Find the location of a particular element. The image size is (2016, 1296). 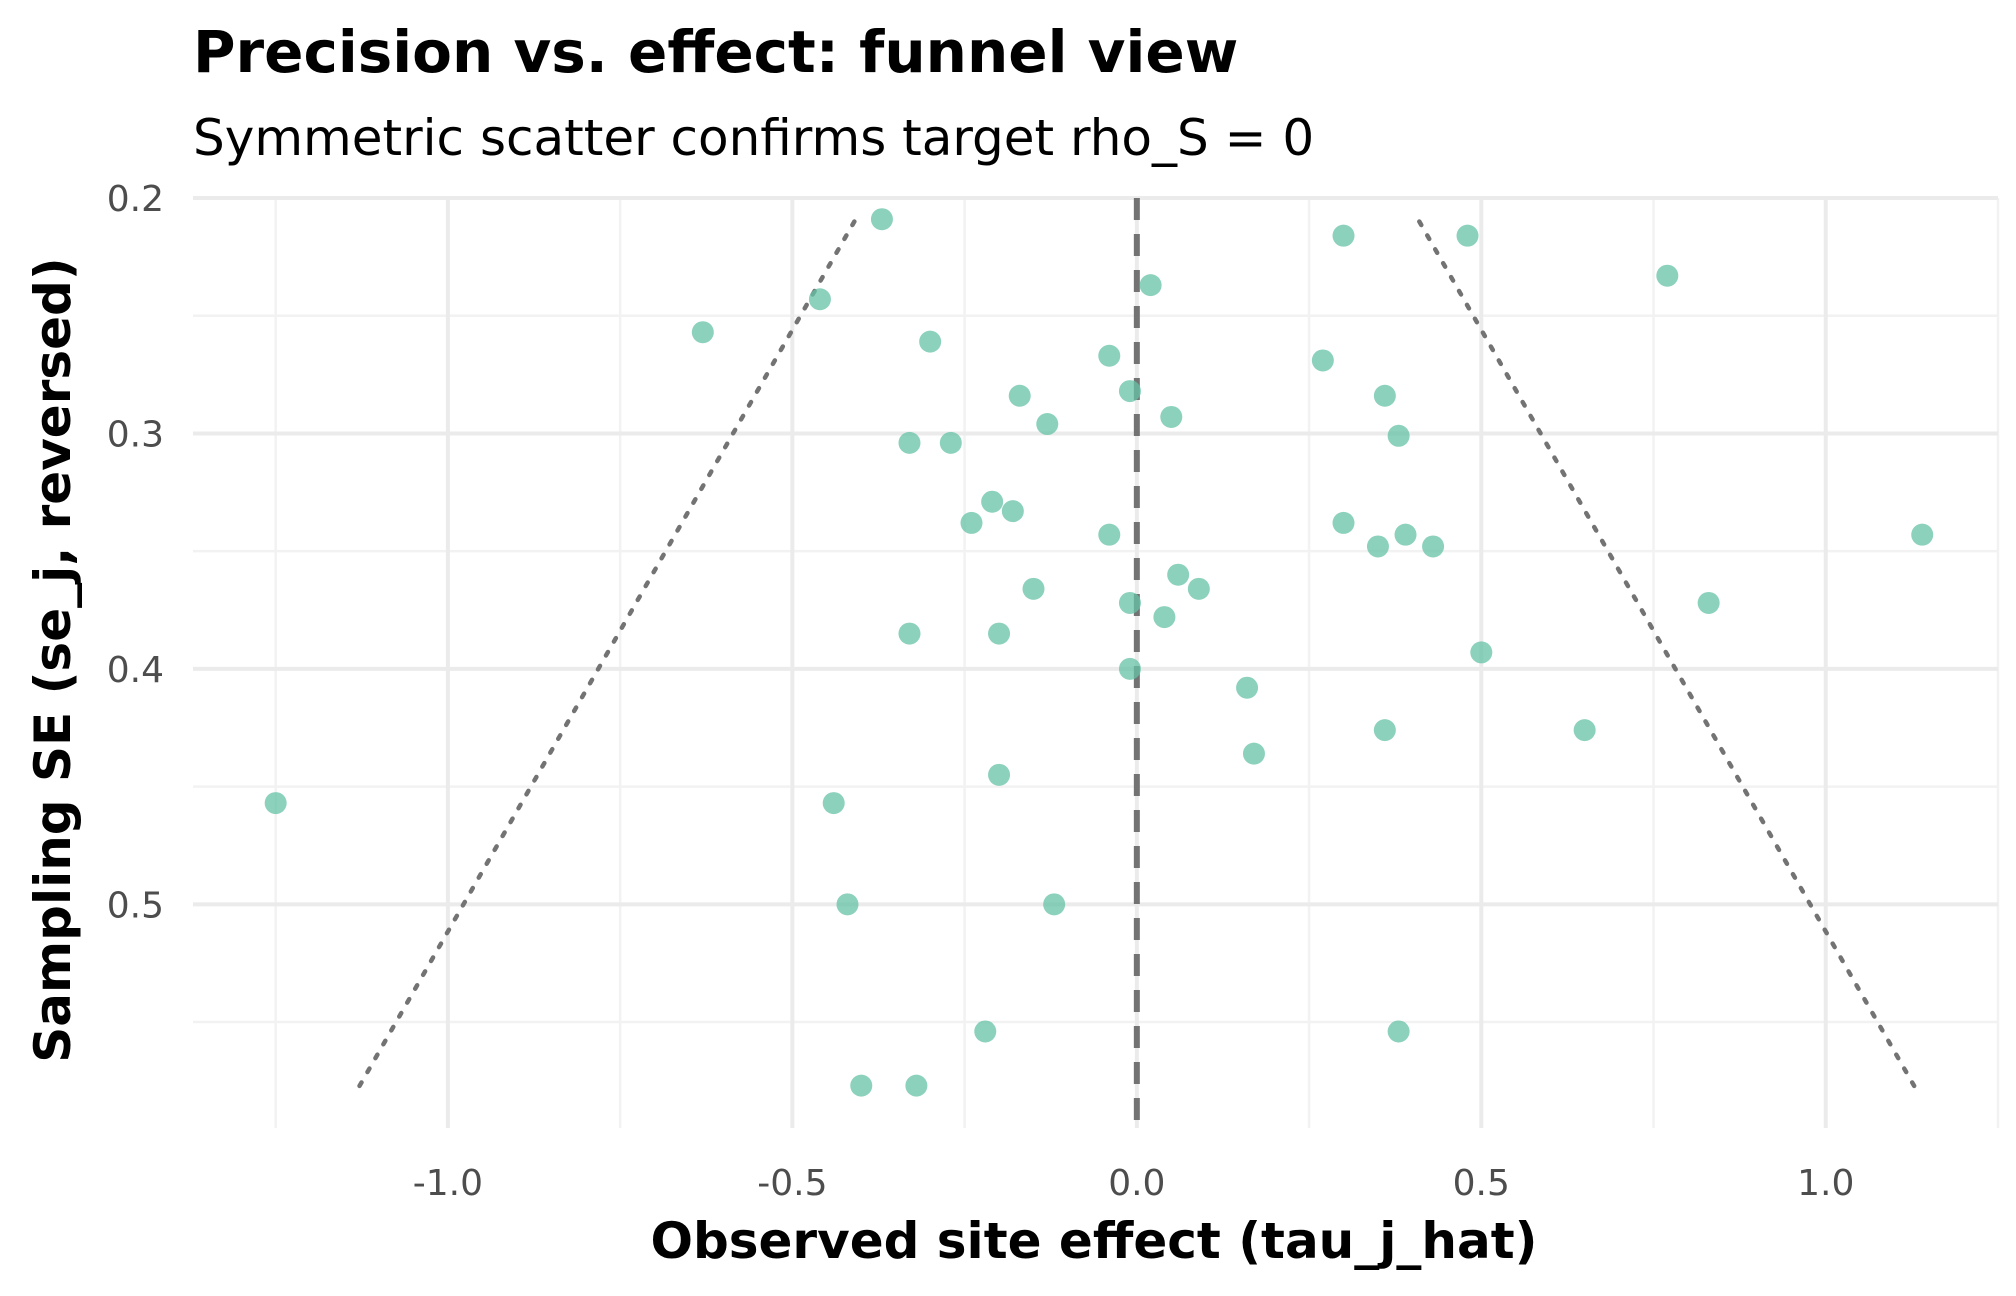

x-tick-label: 1.0 is located at coordinates (1825, 1183).